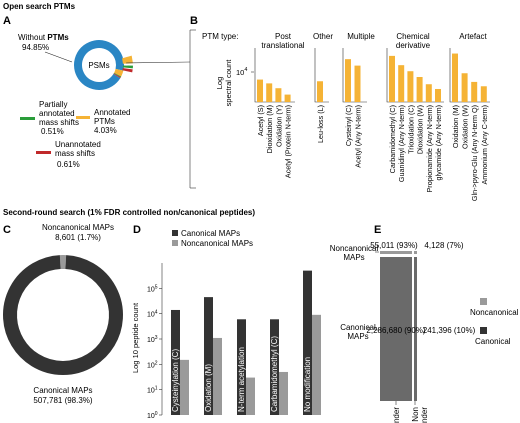  Describe the element at coordinates (455, 126) in the screenshot. I see `panel-b-bar-label: Oxidation (M)` at that location.